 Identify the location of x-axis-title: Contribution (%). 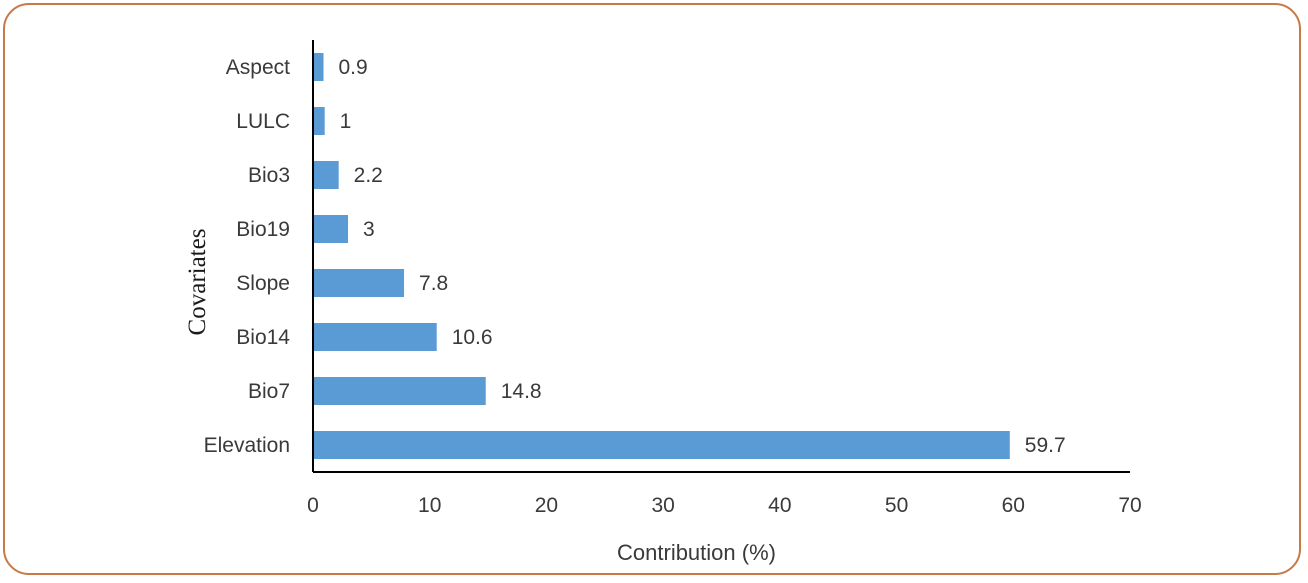
(696, 552).